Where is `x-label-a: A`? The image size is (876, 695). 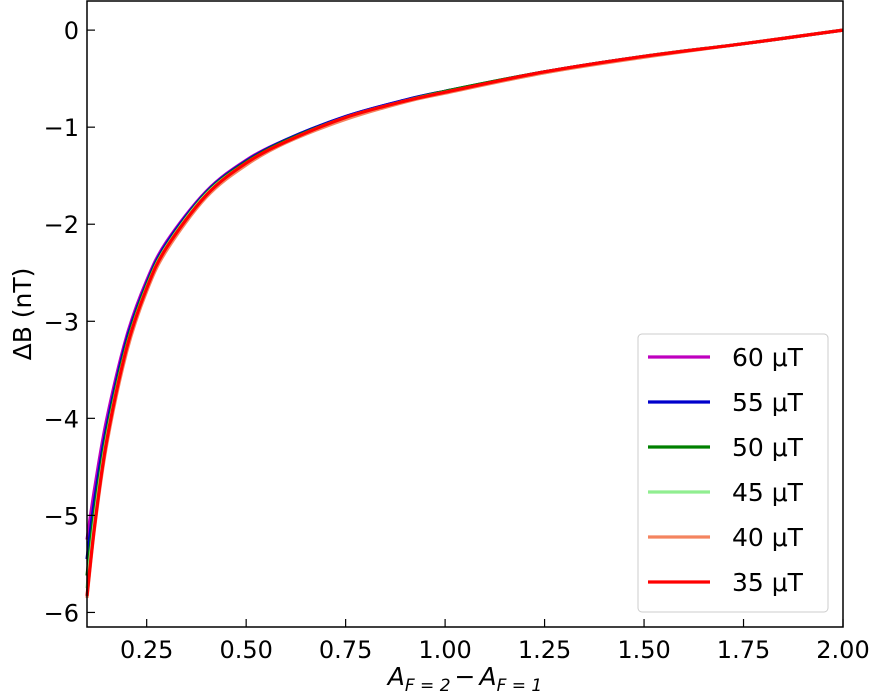 x-label-a: A is located at coordinates (395, 676).